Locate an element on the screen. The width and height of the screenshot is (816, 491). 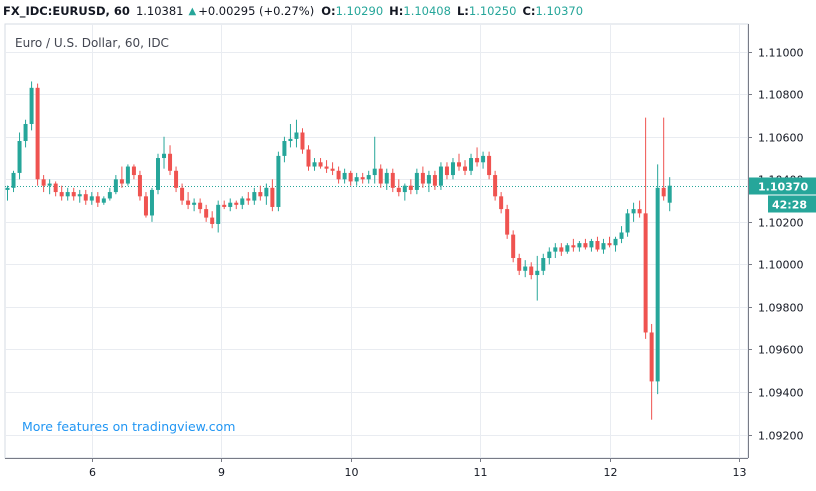
x-tick-label: 10 is located at coordinates (352, 472).